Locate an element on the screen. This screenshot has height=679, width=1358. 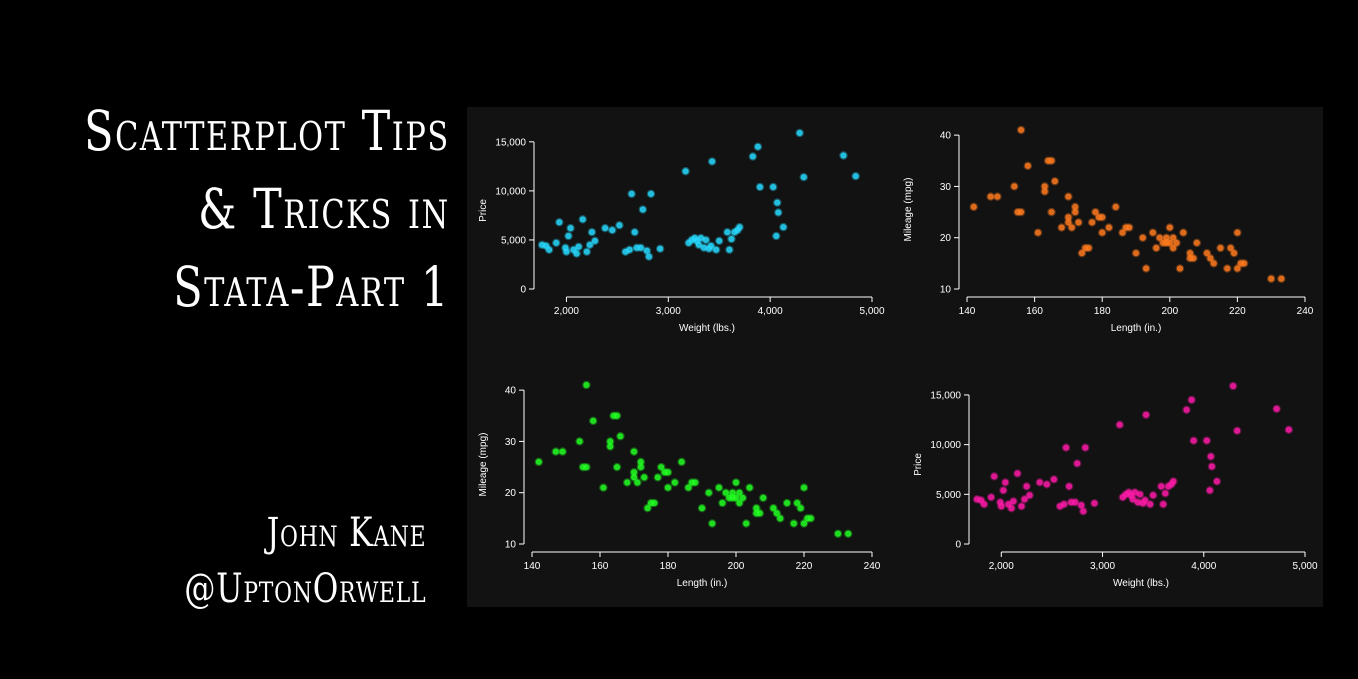
x-tick-label: 180 is located at coordinates (1102, 311).